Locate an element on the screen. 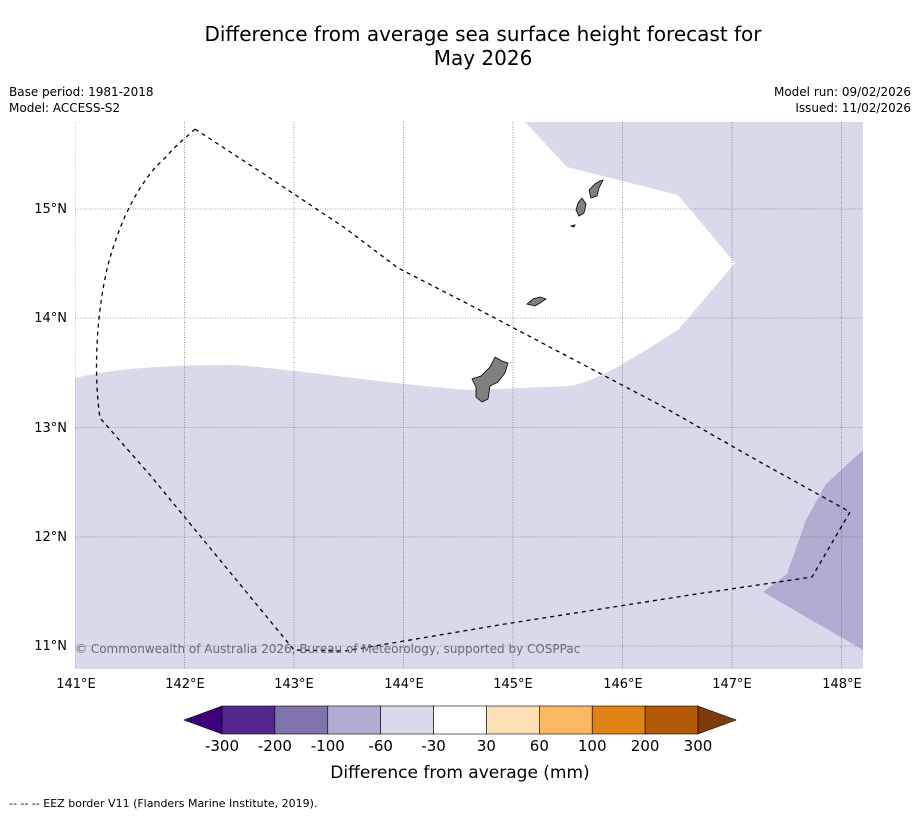 The image size is (919, 816). colorbar: -300 -200 -100 -60 -30 30 60 100 200 300 is located at coordinates (460, 730).